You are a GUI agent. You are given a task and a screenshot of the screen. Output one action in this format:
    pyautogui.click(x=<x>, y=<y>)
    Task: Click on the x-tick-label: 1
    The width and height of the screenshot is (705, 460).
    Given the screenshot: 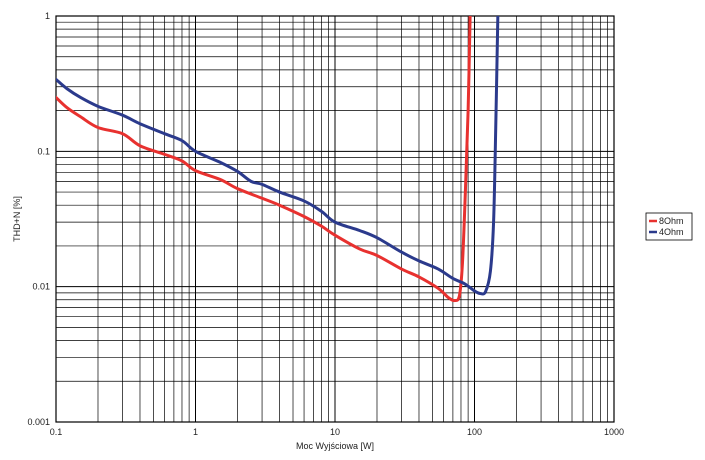 What is the action you would take?
    pyautogui.click(x=195, y=432)
    